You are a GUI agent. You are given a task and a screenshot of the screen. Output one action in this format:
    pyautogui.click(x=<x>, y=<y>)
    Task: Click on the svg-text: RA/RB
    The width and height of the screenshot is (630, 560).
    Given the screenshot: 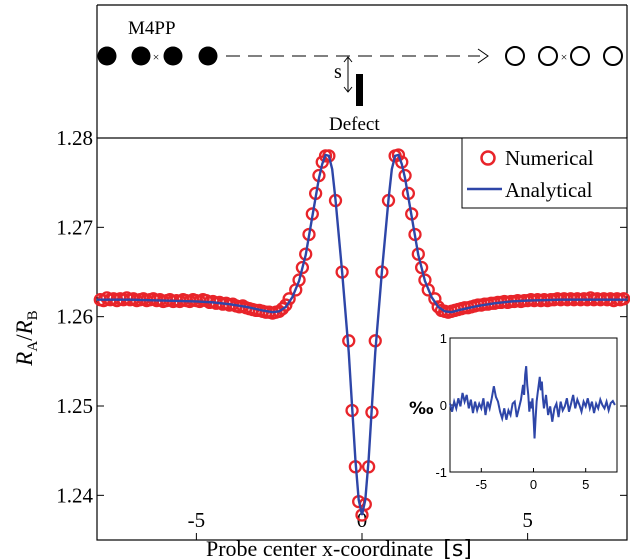 What is the action you would take?
    pyautogui.click(x=26, y=338)
    